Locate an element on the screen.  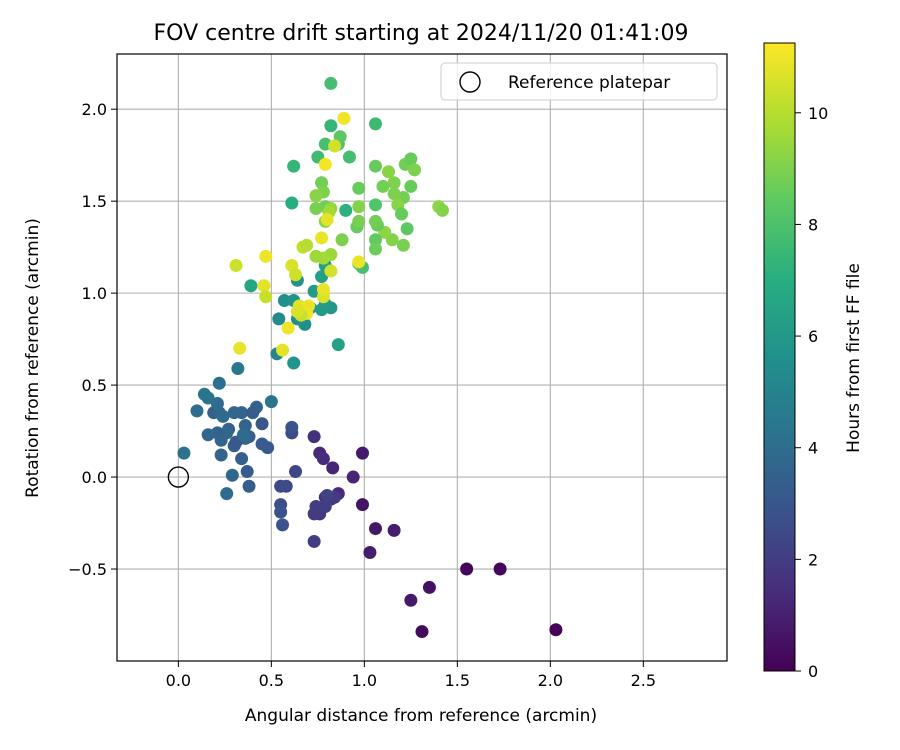
x-axis-ticks: 0.0 0.5 1.0 1.5 2.0 2.5 is located at coordinates (411, 675).